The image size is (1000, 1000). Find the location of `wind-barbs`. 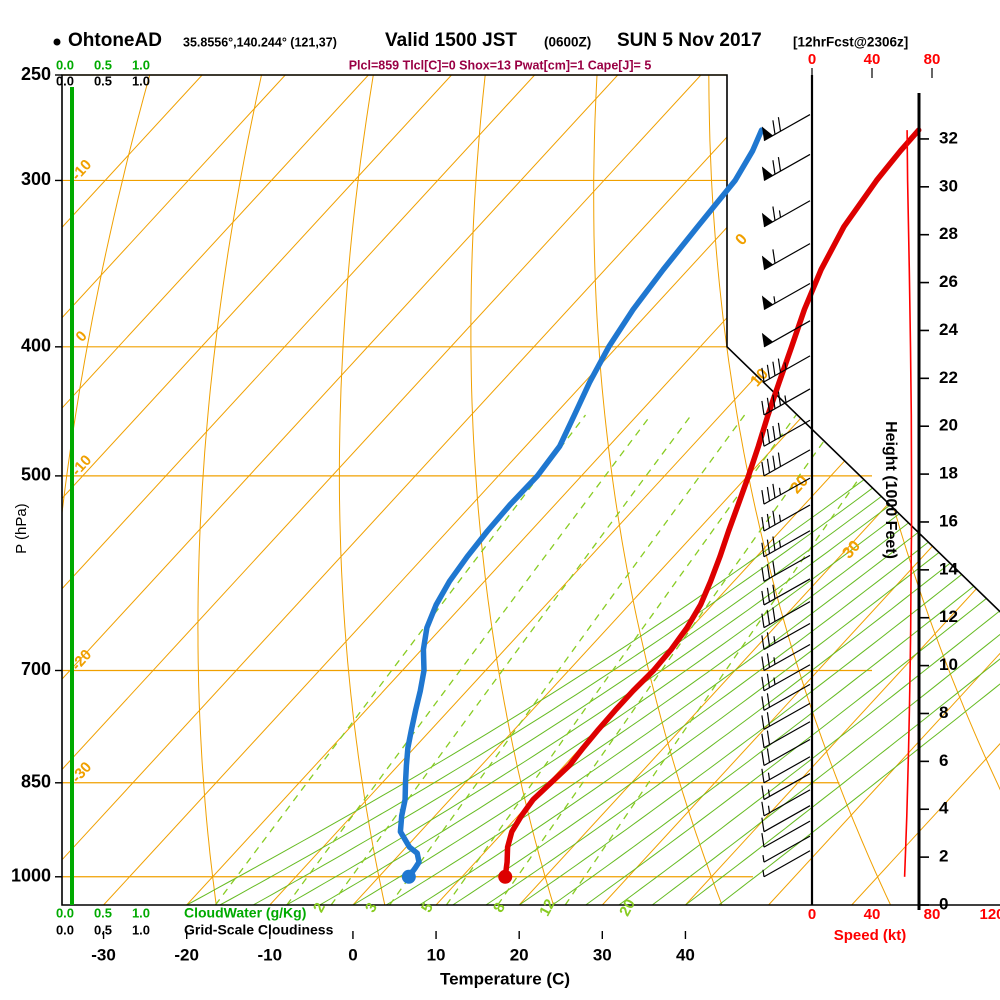

wind-barbs is located at coordinates (786, 496).